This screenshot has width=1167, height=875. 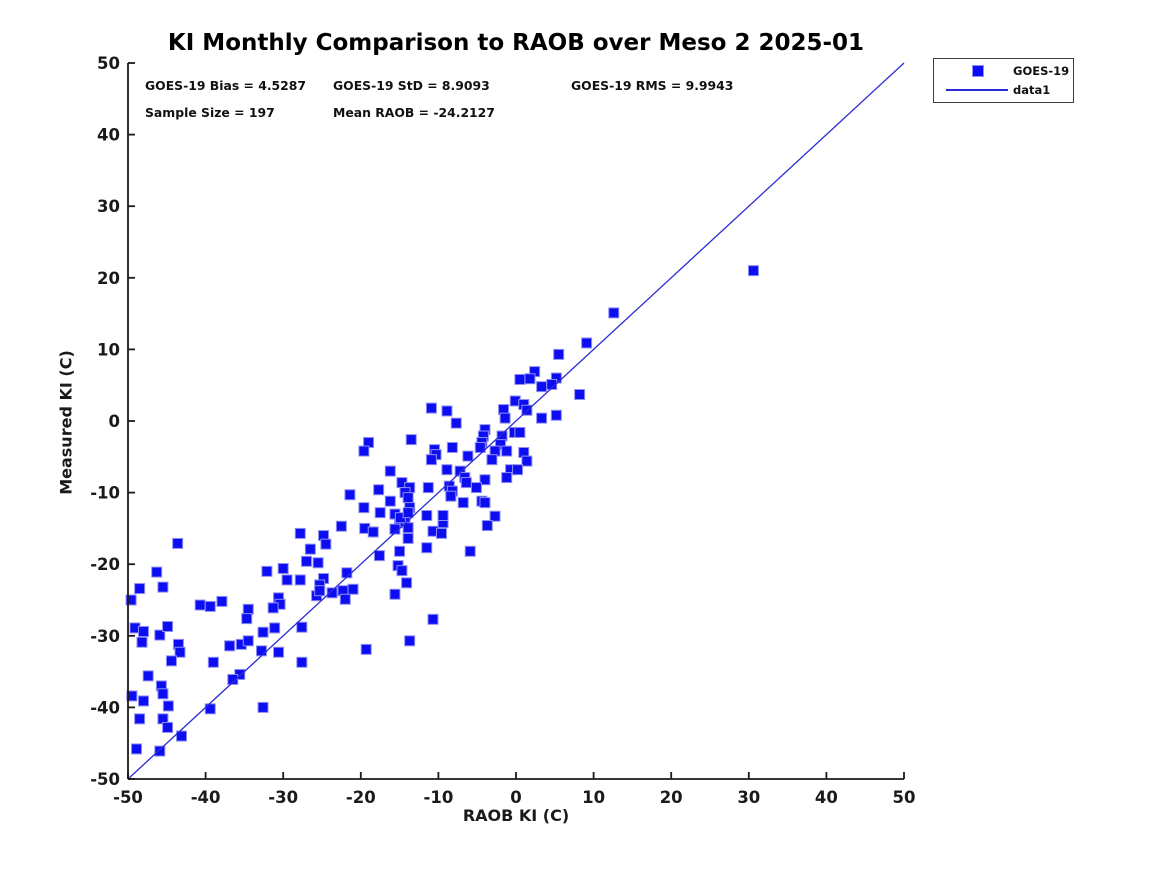 What do you see at coordinates (114, 421) in the screenshot?
I see `y-tick-label: 0` at bounding box center [114, 421].